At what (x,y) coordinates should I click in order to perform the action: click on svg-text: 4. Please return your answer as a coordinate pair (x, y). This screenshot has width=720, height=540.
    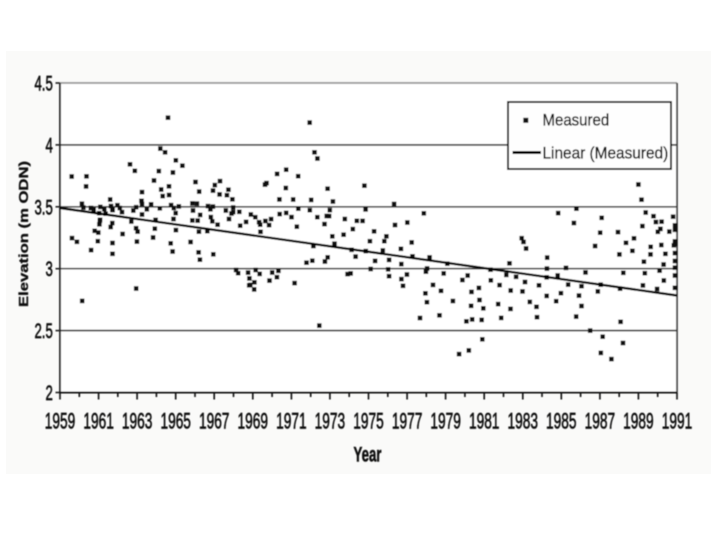
    Looking at the image, I should click on (48, 145).